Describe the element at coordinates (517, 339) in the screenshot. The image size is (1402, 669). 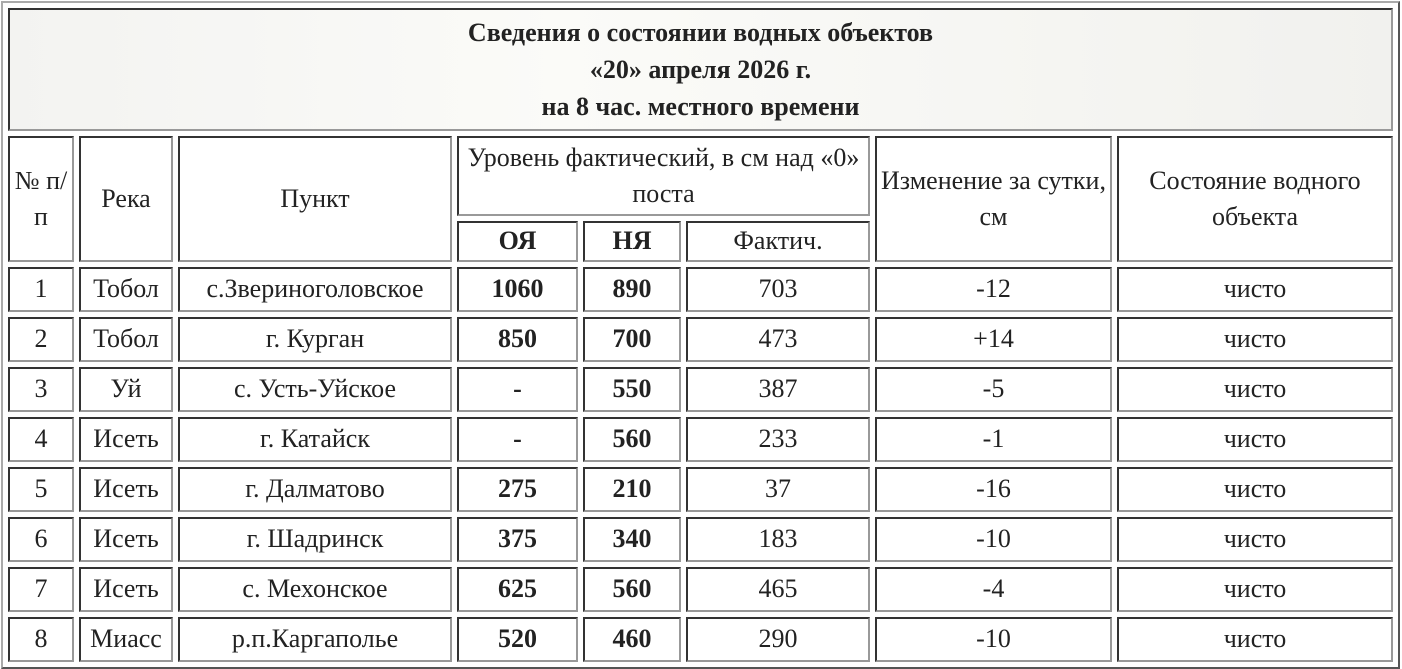
I see `cell-oya: 850` at that location.